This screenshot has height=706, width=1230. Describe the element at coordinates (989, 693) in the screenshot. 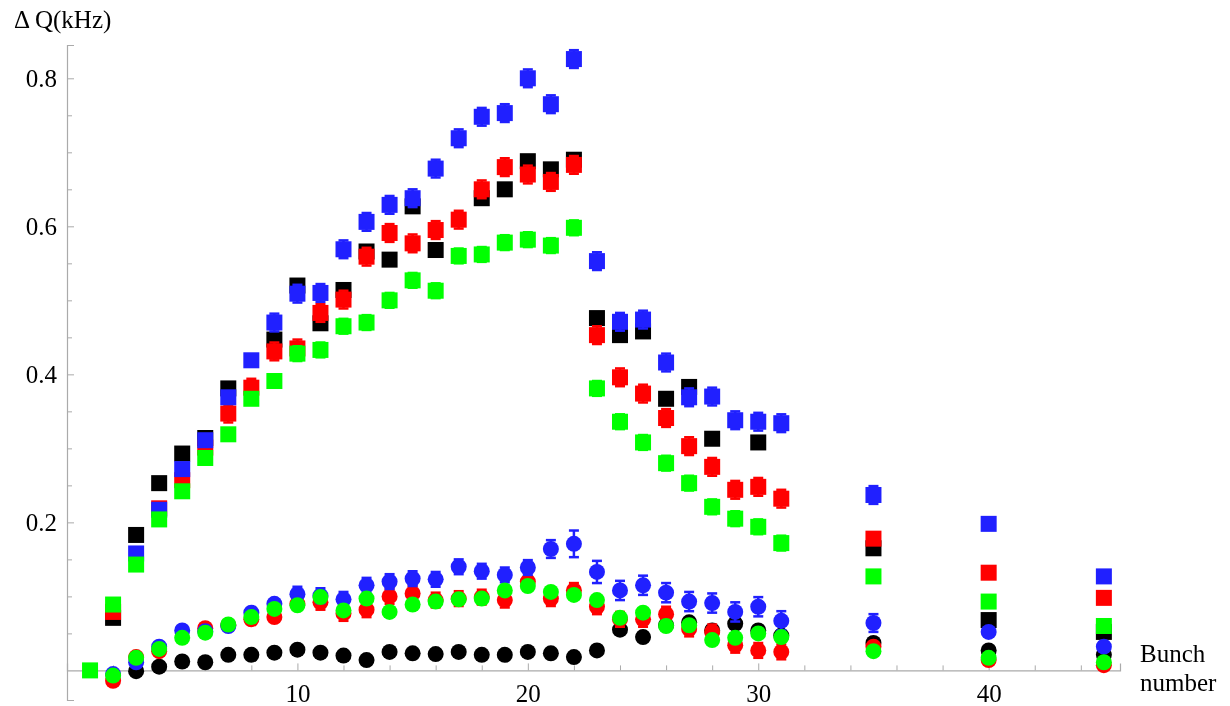

I see `x-tick-label: 40` at that location.